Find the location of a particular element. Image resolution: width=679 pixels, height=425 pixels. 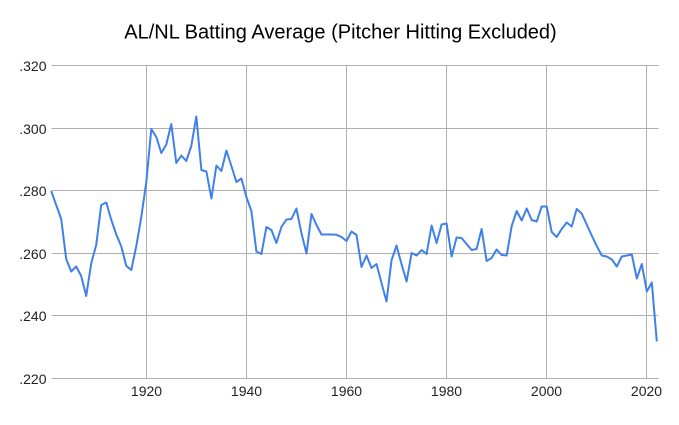

svg-text: .220 is located at coordinates (32, 379).